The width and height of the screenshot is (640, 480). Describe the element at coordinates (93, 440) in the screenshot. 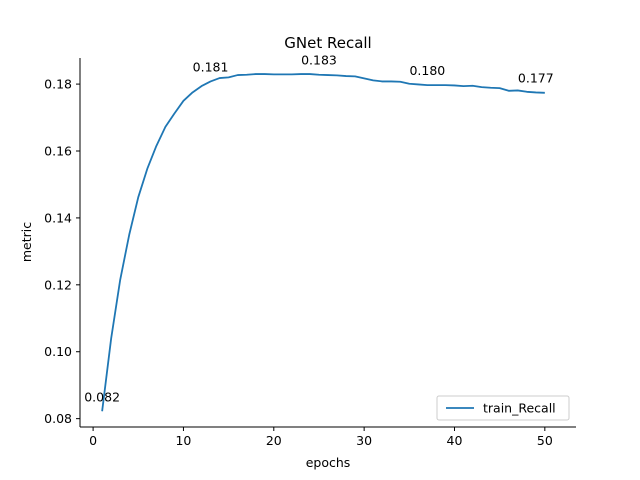

I see `x-tick-label: 0` at that location.